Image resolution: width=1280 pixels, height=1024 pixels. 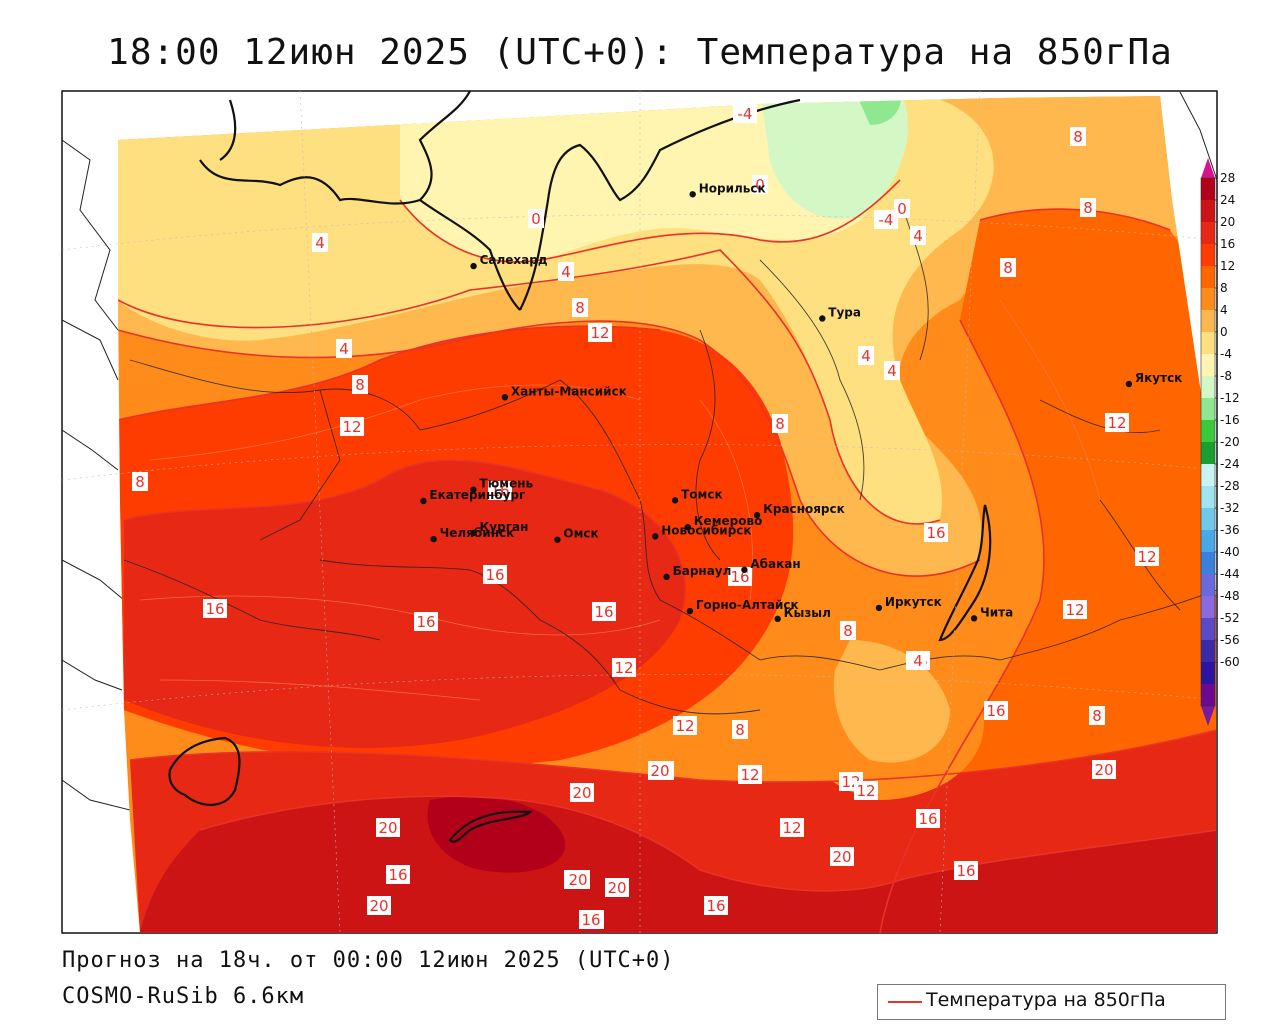 What do you see at coordinates (204, 771) in the screenshot?
I see `lake-west` at bounding box center [204, 771].